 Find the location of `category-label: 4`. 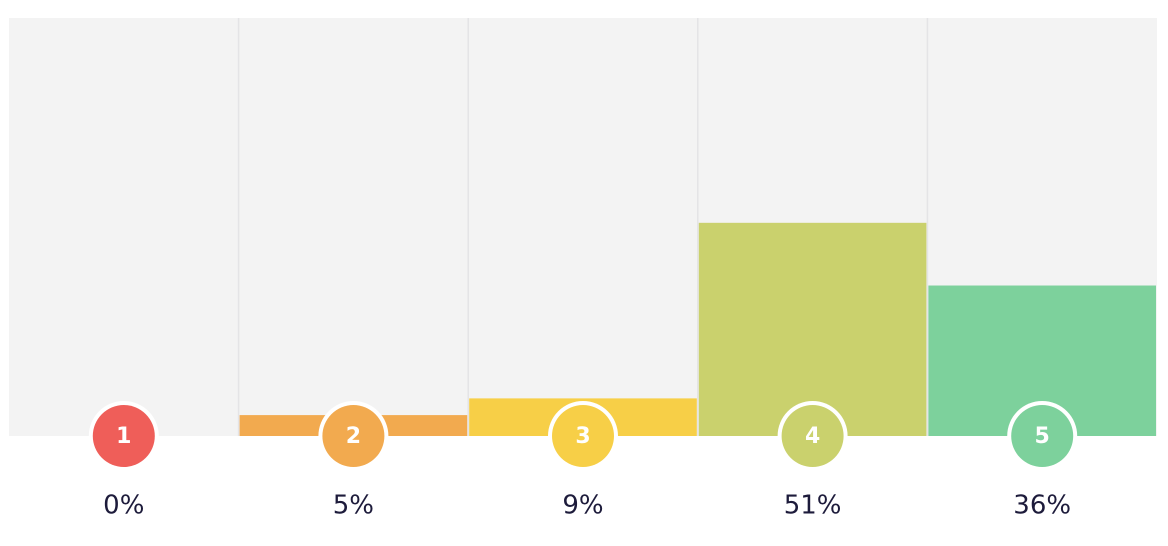

category-label: 4 is located at coordinates (812, 436).